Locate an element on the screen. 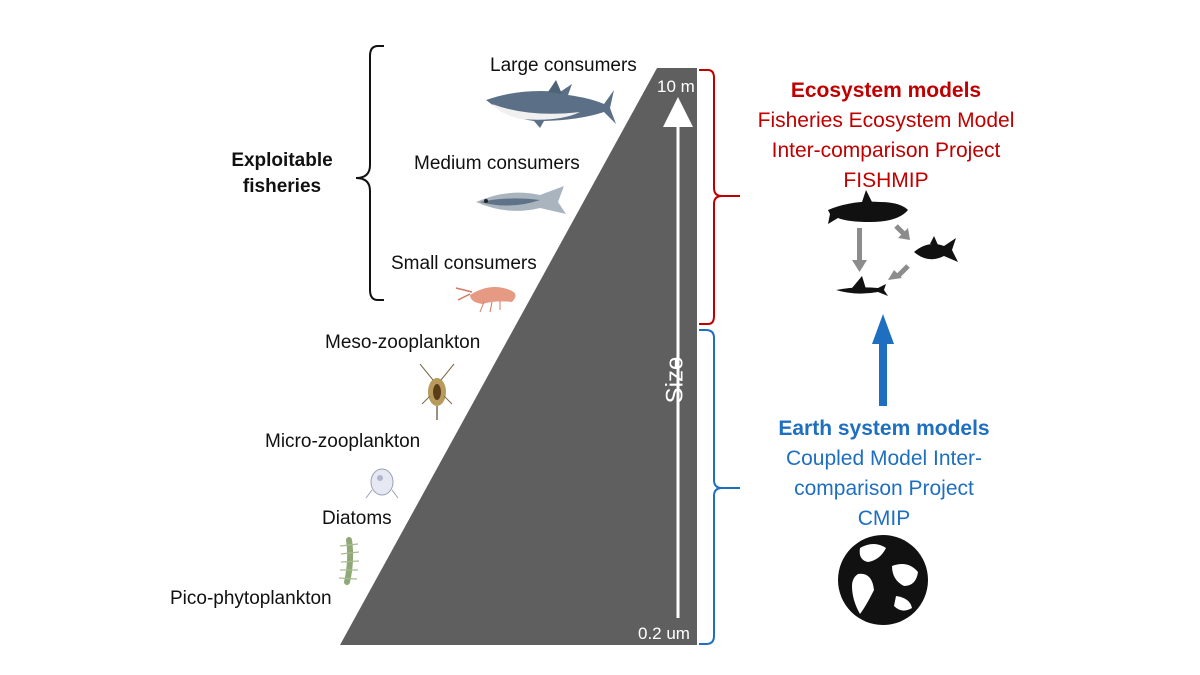 This screenshot has width=1200, height=675. label-medium-consumers: Medium consumers is located at coordinates (497, 163).